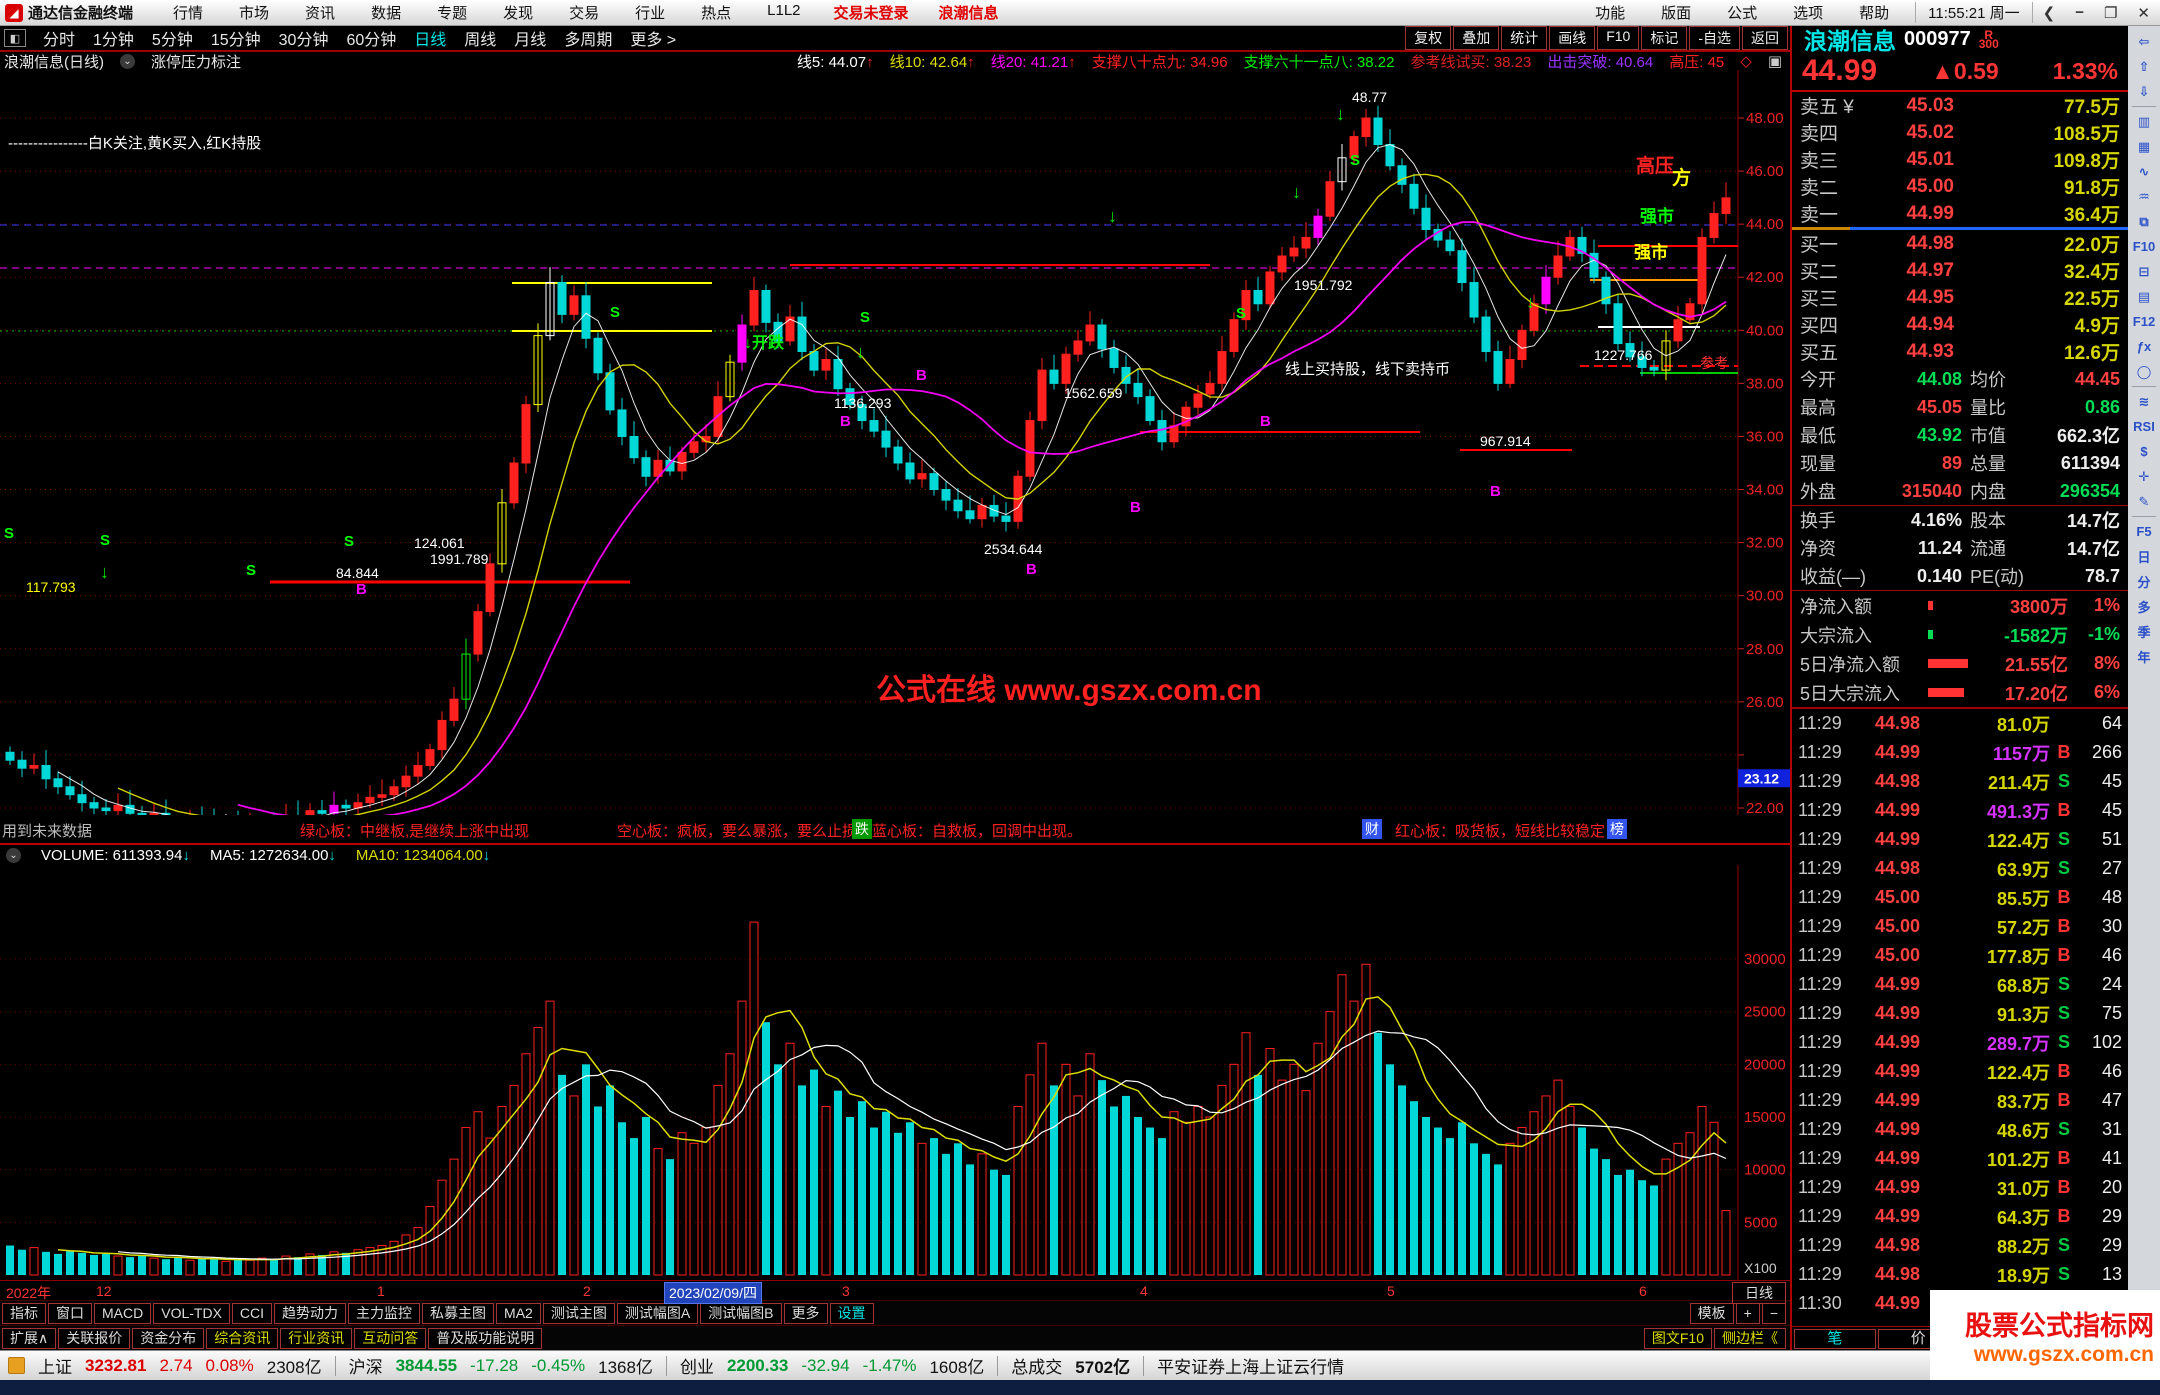 The width and height of the screenshot is (2160, 1395). Describe the element at coordinates (530, 40) in the screenshot. I see `timeframe-tab: 月线` at that location.